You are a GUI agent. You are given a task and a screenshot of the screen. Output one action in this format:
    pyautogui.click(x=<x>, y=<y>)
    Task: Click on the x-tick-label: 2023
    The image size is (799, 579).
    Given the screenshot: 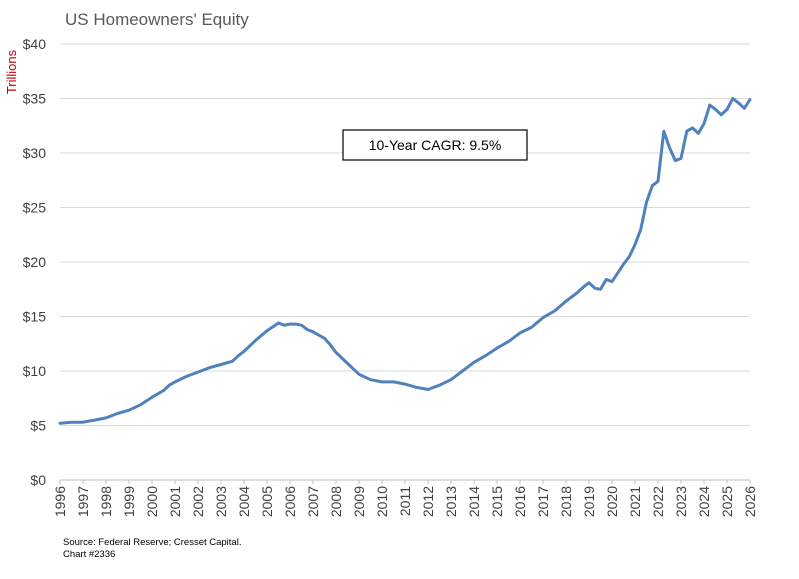 What is the action you would take?
    pyautogui.click(x=681, y=501)
    